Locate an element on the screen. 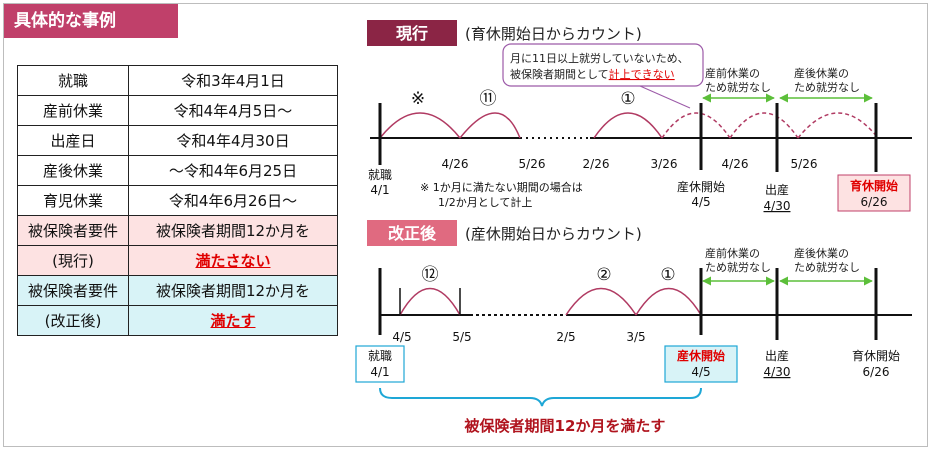  table-row-revised-requirement-2: (改正後) 満たす is located at coordinates (177, 320).